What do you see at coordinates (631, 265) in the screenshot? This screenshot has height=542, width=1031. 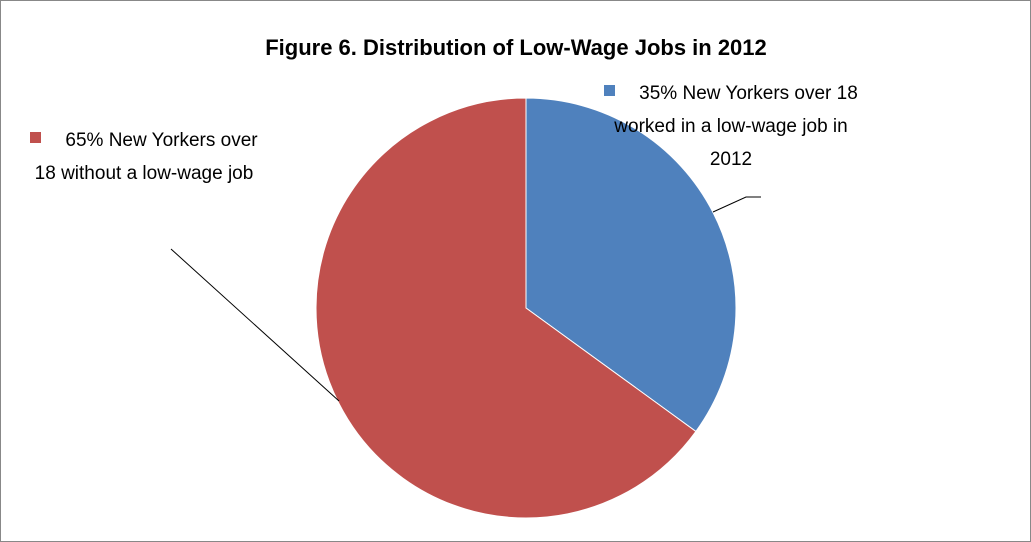 I see `pie-slice` at bounding box center [631, 265].